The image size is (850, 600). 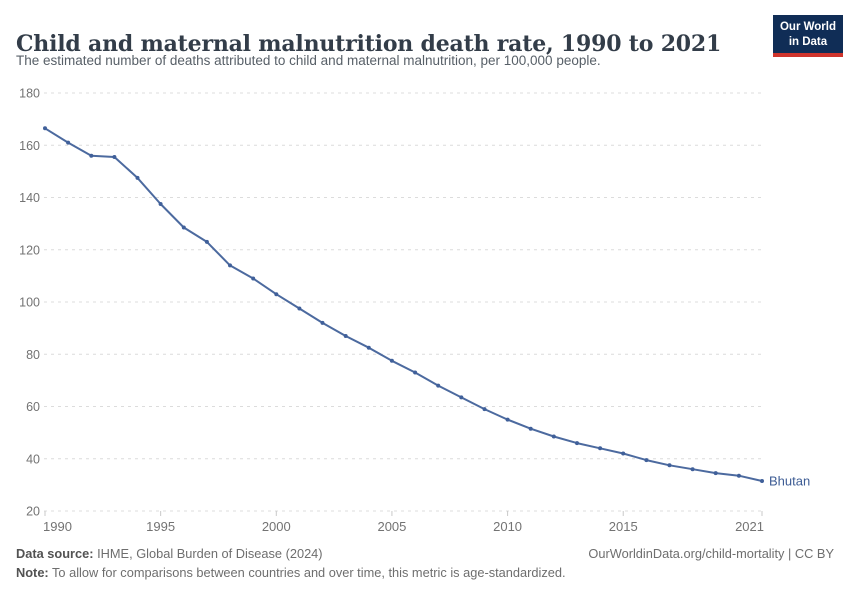 I want to click on x-axis-tick-label: 2015, so click(x=623, y=526).